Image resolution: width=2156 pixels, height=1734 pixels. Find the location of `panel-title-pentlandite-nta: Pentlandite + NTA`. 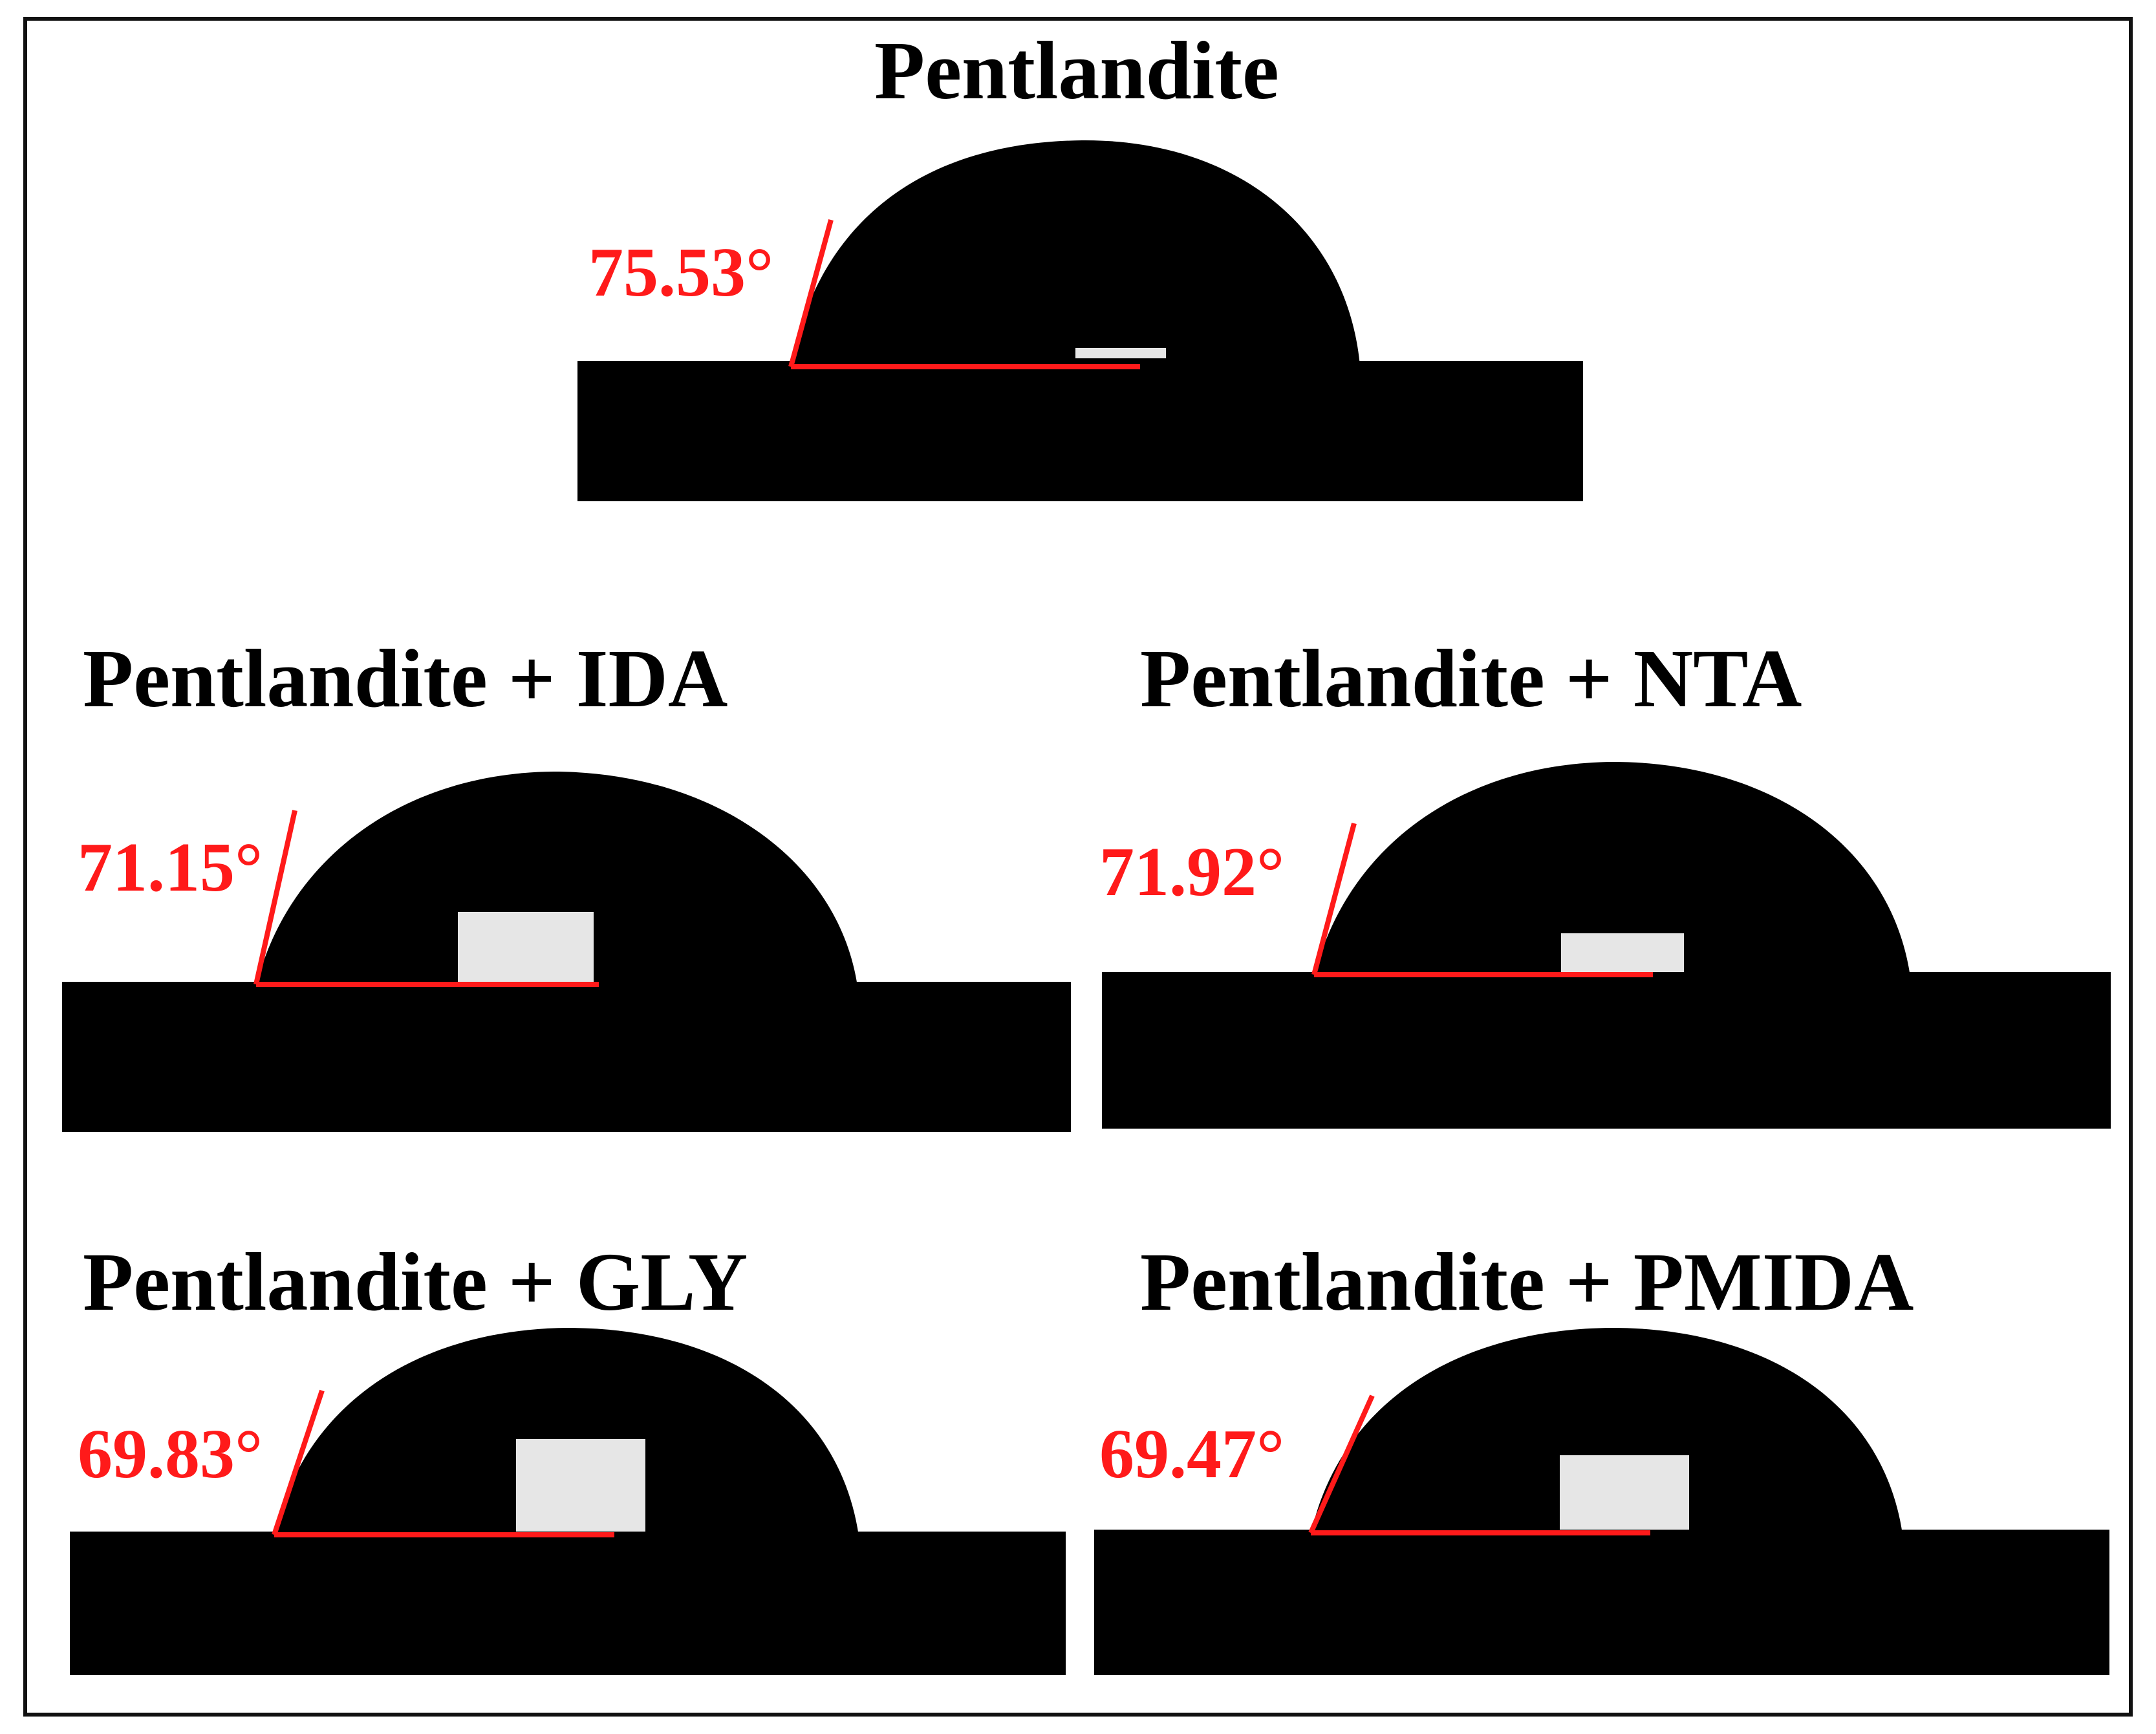

panel-title-pentlandite-nta: Pentlandite + NTA is located at coordinates (1471, 678).